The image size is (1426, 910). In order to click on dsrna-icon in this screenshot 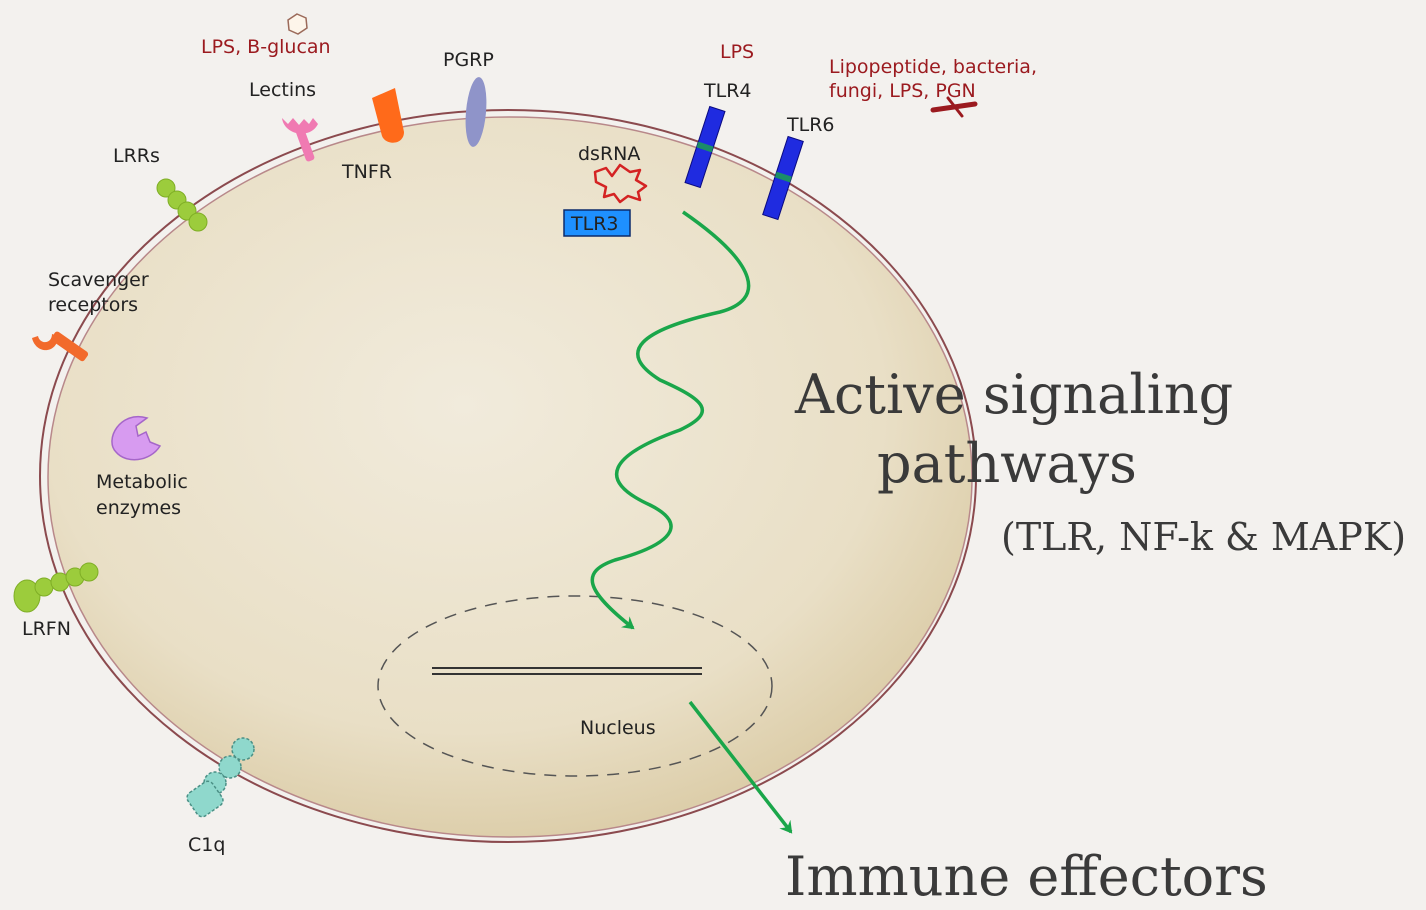, I will do `click(620, 183)`.